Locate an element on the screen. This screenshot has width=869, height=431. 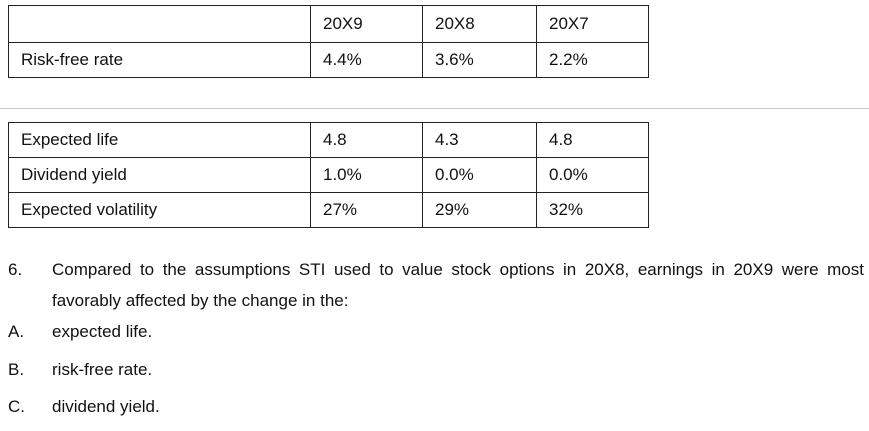
cell: 27% is located at coordinates (366, 210).